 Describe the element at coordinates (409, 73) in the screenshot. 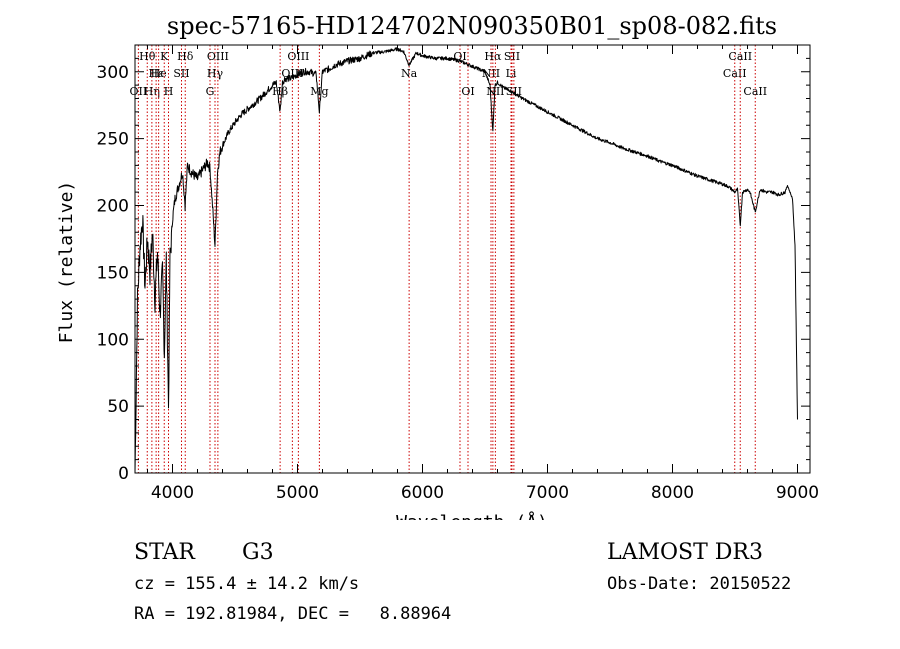

I see `line-marker-label: Na` at that location.